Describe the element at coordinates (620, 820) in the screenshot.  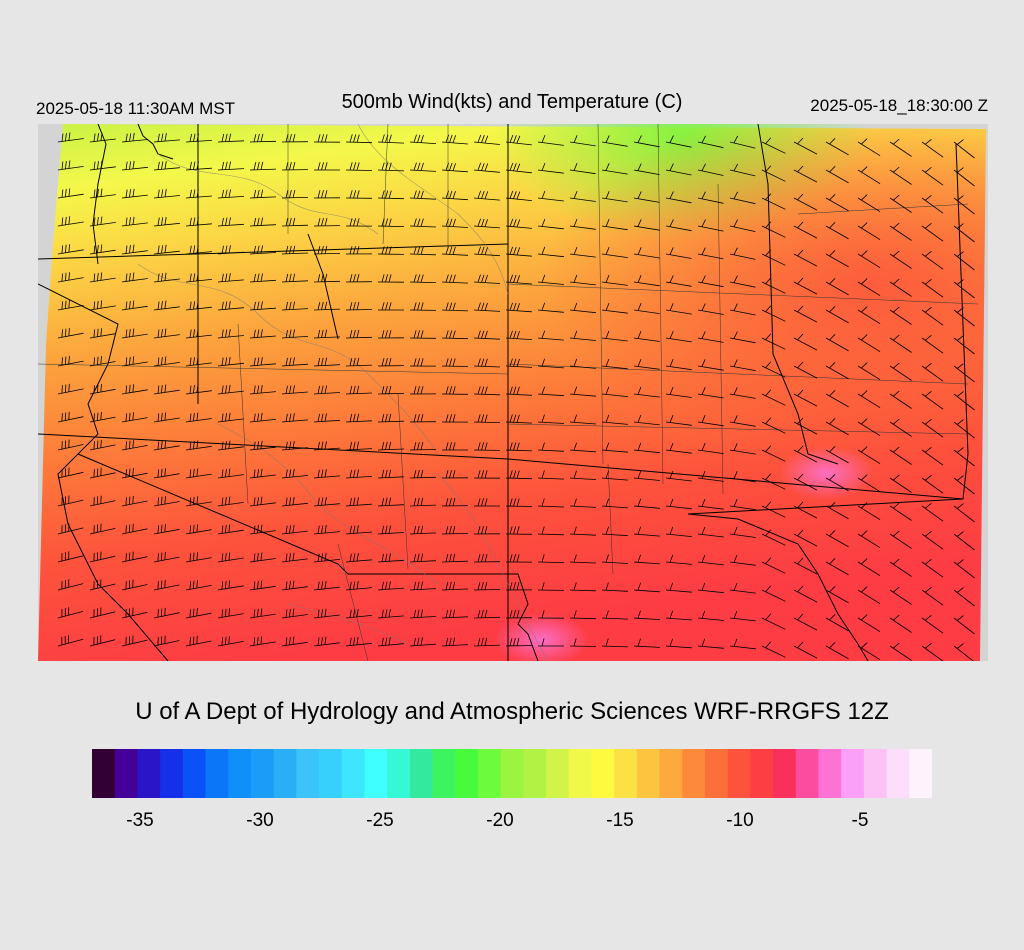
I see `colorbar-tick-label: -15` at that location.